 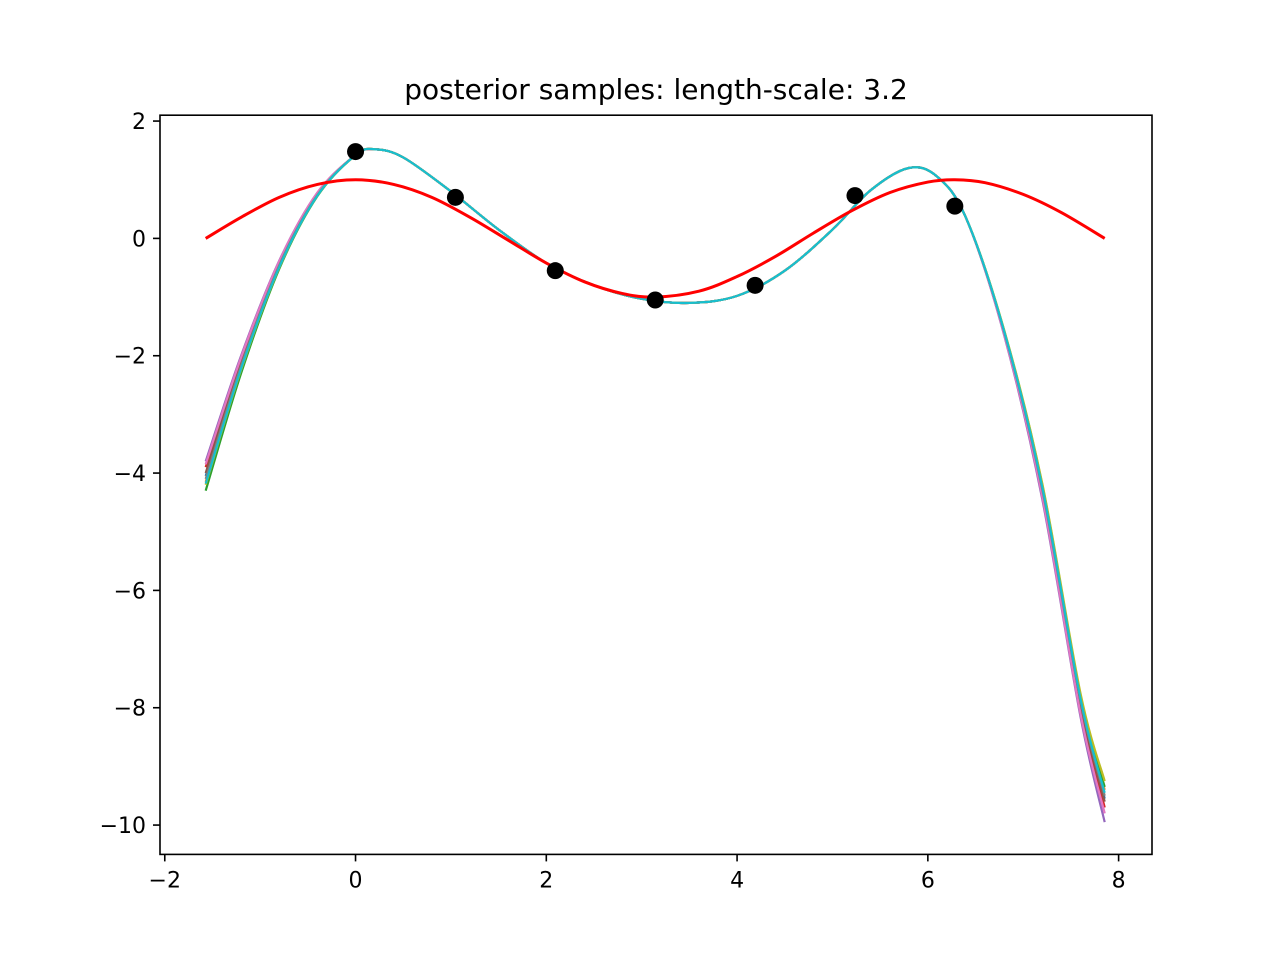 I want to click on chart-title: posterior samples: length-scale: 3.2, so click(x=656, y=89).